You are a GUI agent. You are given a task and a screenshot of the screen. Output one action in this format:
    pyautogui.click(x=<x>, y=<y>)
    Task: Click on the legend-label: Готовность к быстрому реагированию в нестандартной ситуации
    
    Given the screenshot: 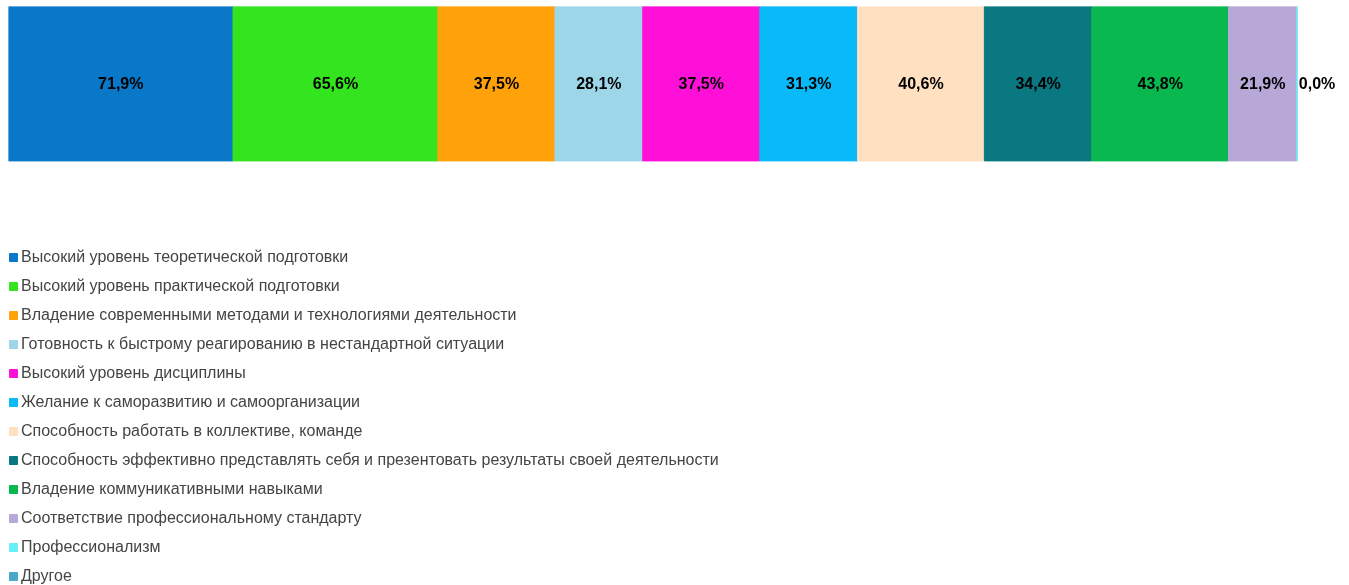 What is the action you would take?
    pyautogui.click(x=263, y=344)
    